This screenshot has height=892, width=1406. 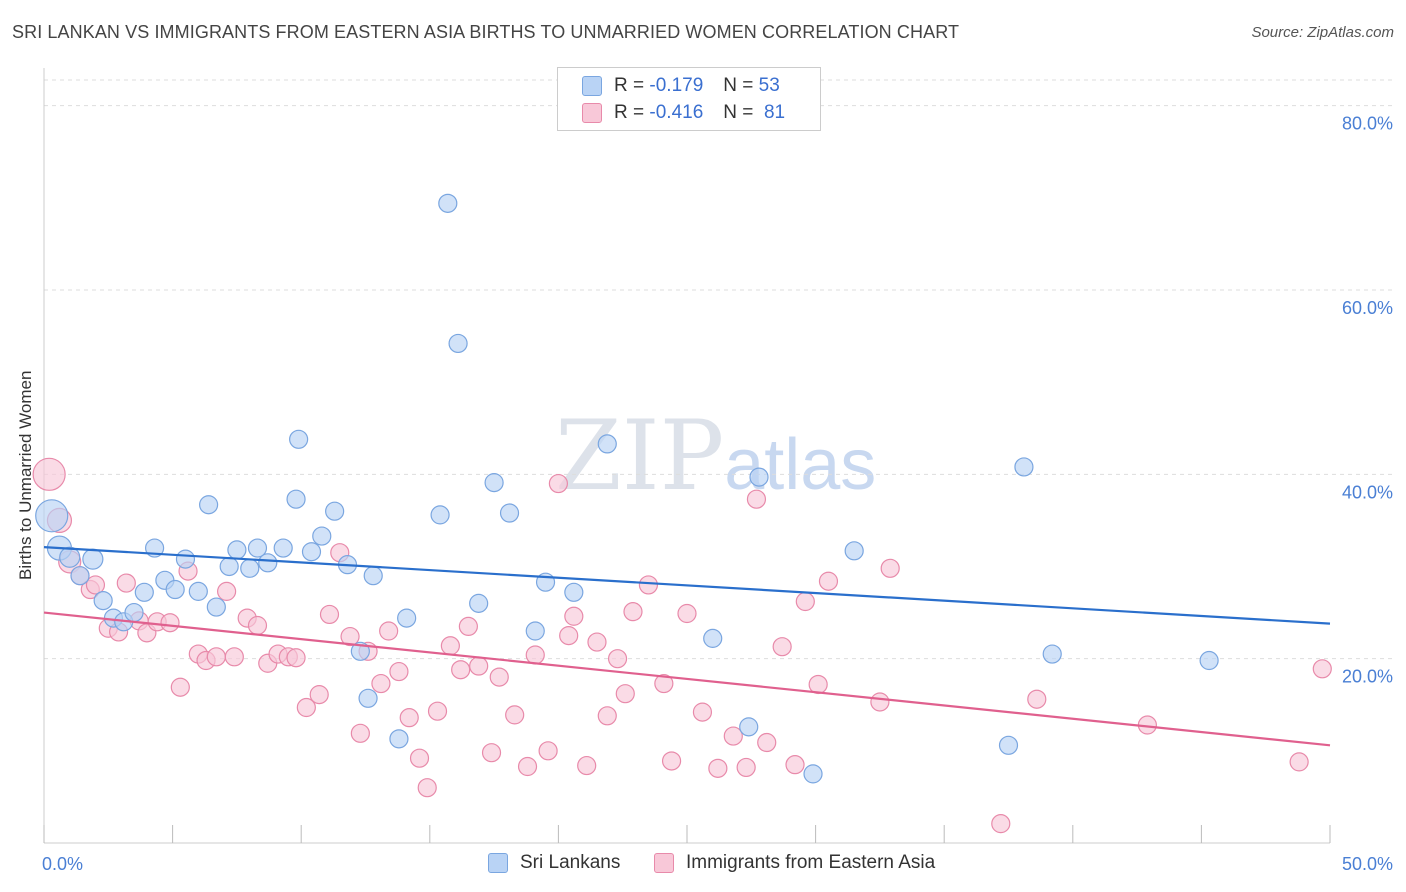 I want to click on trend-line-immigrants, so click(x=687, y=679).